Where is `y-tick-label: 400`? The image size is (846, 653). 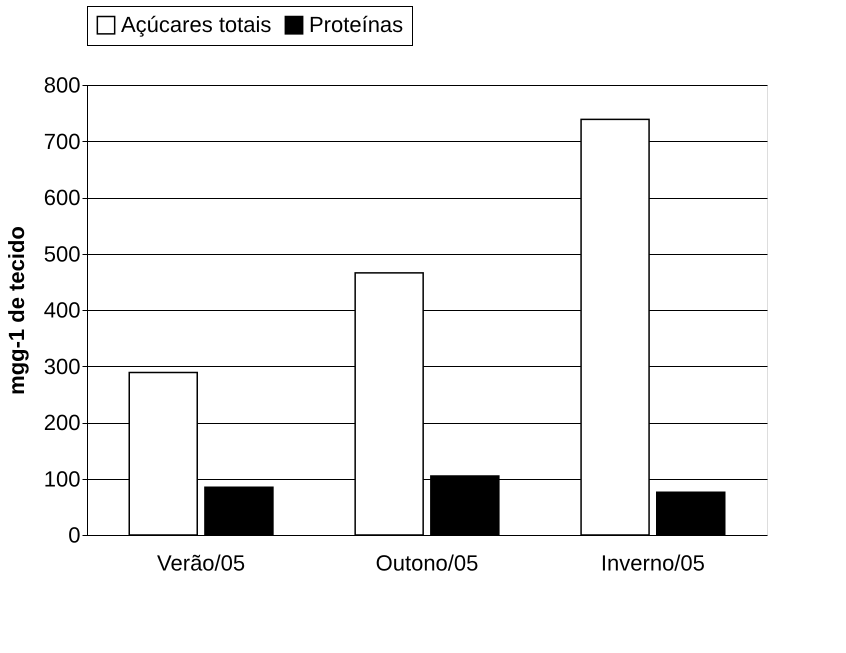 y-tick-label: 400 is located at coordinates (62, 310).